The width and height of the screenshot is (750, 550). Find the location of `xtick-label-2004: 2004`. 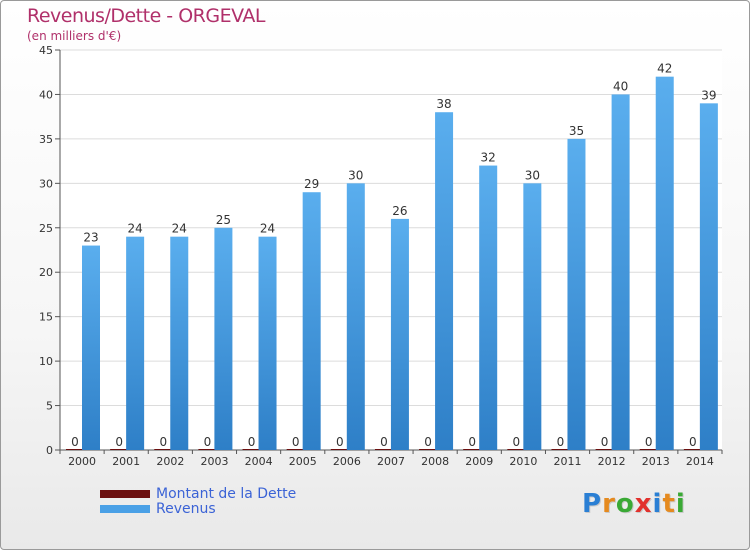

xtick-label-2004: 2004 is located at coordinates (259, 461).